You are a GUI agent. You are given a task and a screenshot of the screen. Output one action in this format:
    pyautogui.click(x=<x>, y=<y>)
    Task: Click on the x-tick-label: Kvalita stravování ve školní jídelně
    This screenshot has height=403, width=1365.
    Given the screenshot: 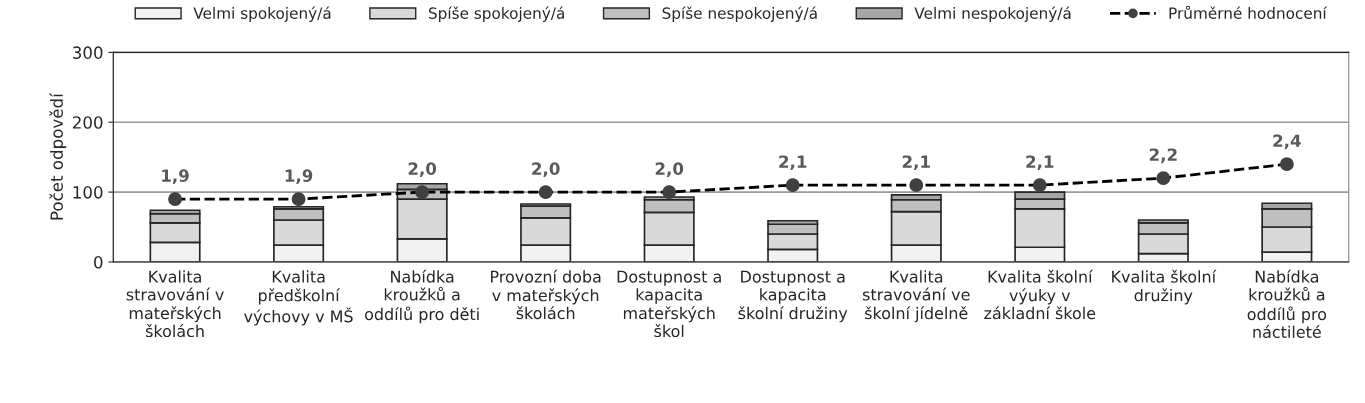 What is the action you would take?
    pyautogui.click(x=916, y=296)
    